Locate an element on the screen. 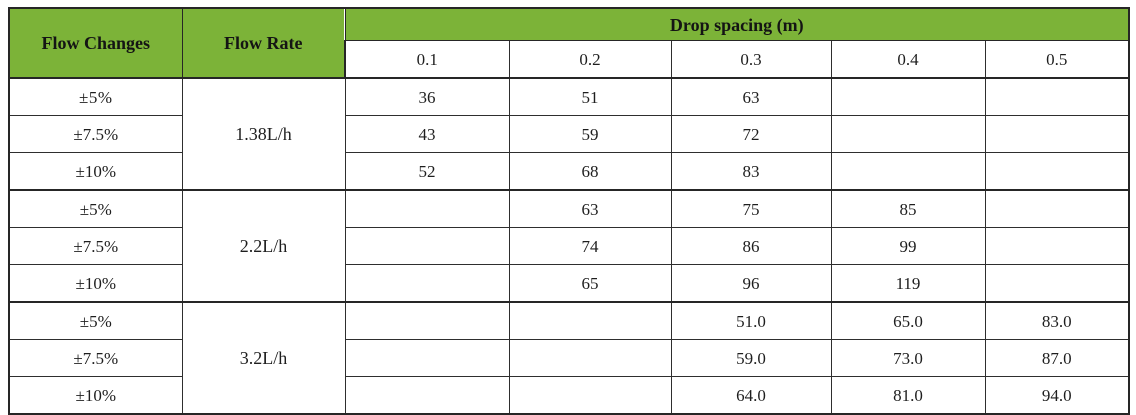 The image size is (1136, 415). cell-value: 65 is located at coordinates (590, 283).